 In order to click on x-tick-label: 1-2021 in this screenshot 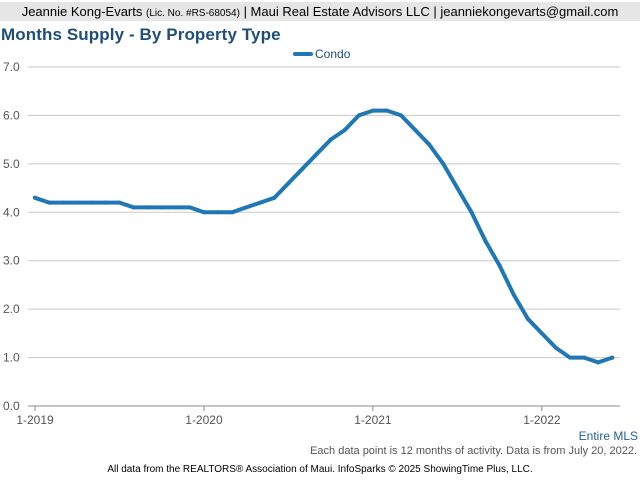, I will do `click(373, 420)`.